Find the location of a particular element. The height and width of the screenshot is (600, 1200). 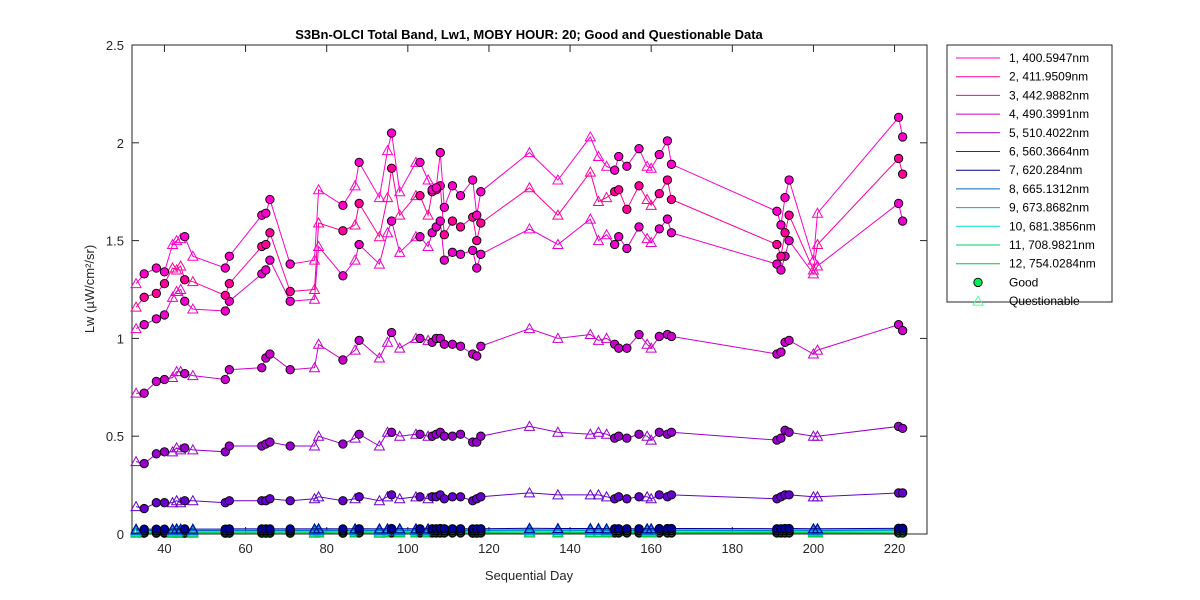

legend-entry: 5, 510.4022nm is located at coordinates (1049, 133).